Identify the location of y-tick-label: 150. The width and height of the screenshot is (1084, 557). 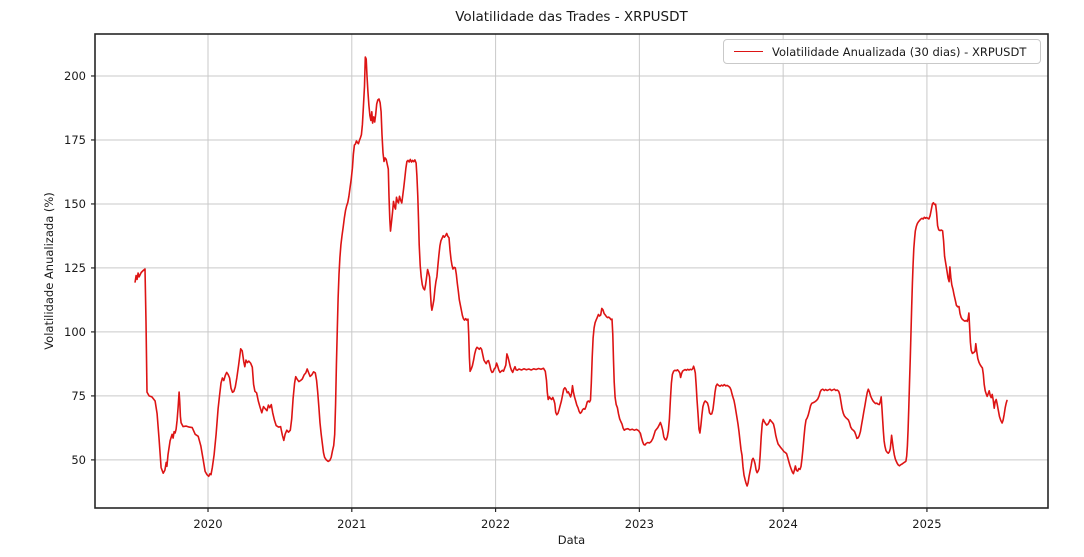
(75, 204).